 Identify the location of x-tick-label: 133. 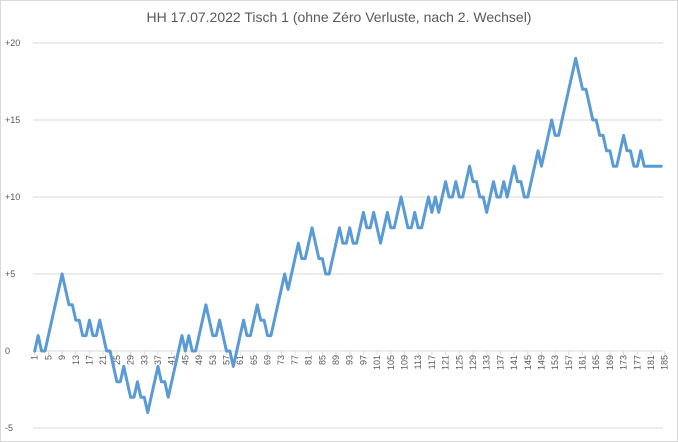
(487, 362).